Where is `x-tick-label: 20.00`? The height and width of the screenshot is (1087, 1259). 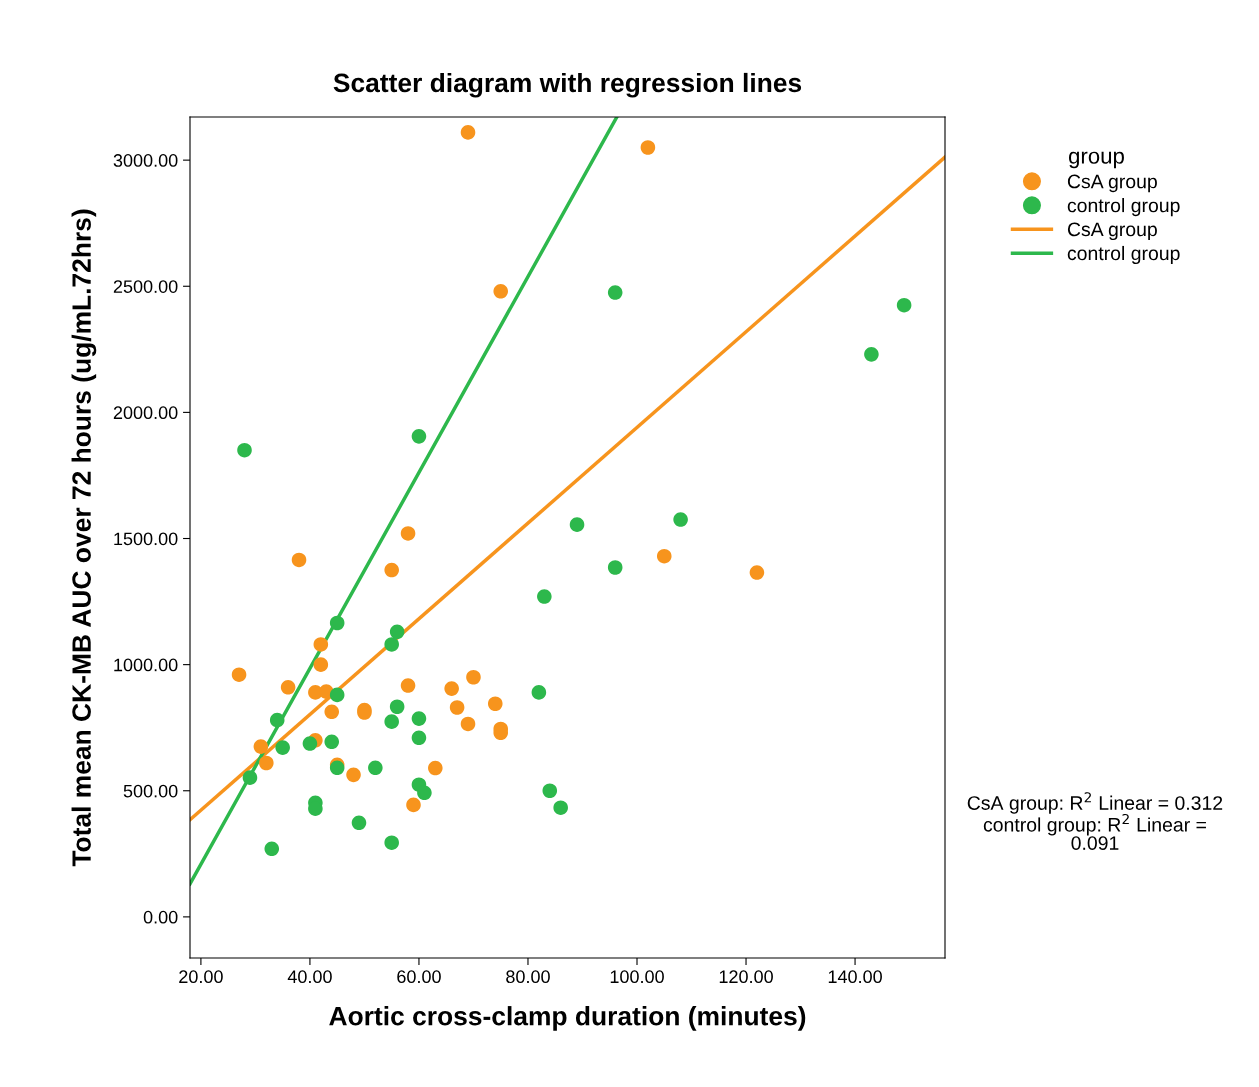
x-tick-label: 20.00 is located at coordinates (201, 977).